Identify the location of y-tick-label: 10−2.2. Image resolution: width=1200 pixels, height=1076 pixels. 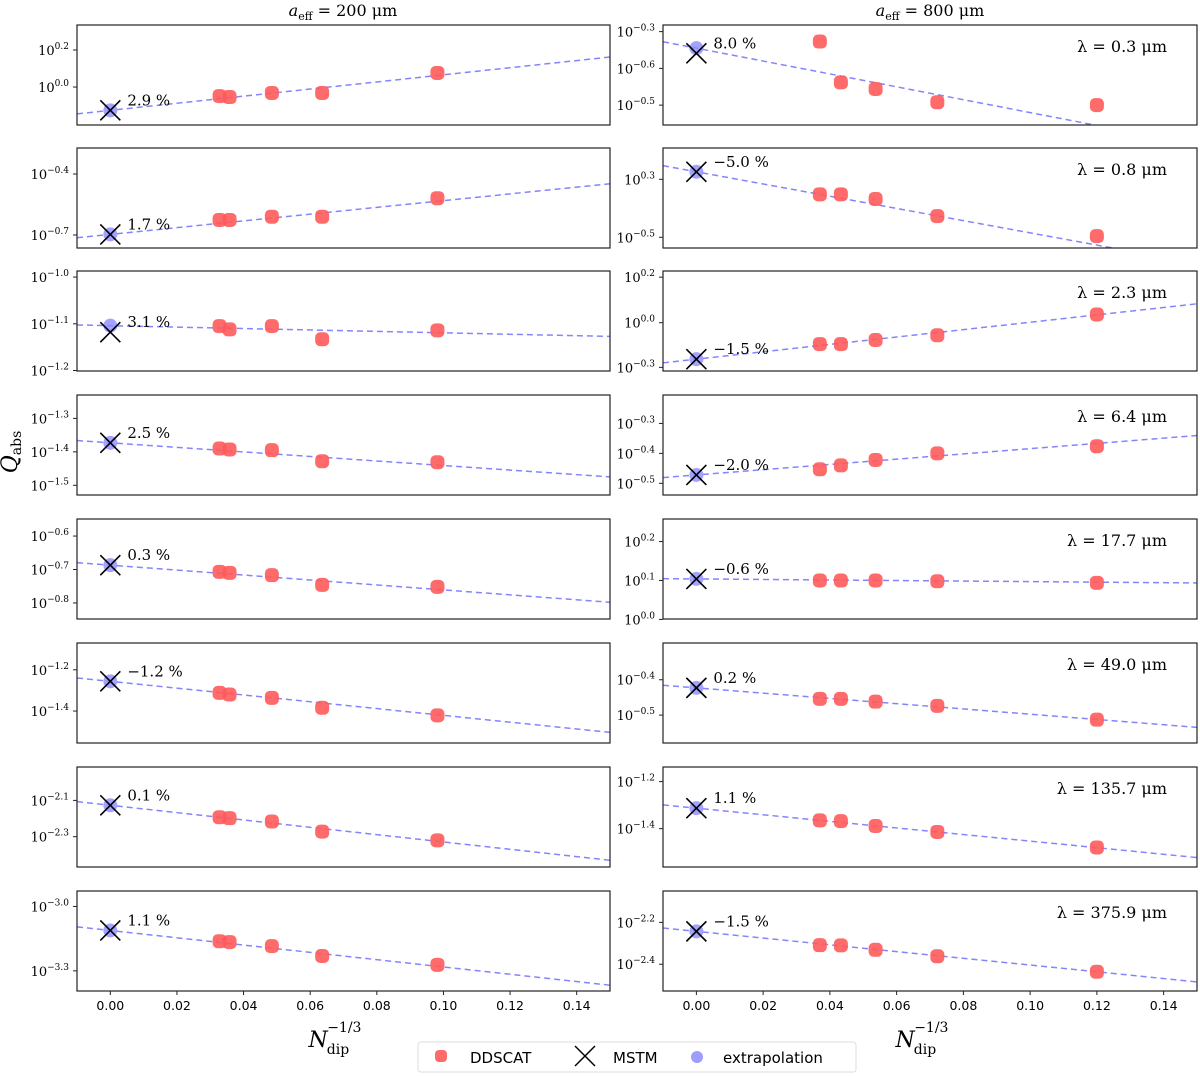
(636, 922).